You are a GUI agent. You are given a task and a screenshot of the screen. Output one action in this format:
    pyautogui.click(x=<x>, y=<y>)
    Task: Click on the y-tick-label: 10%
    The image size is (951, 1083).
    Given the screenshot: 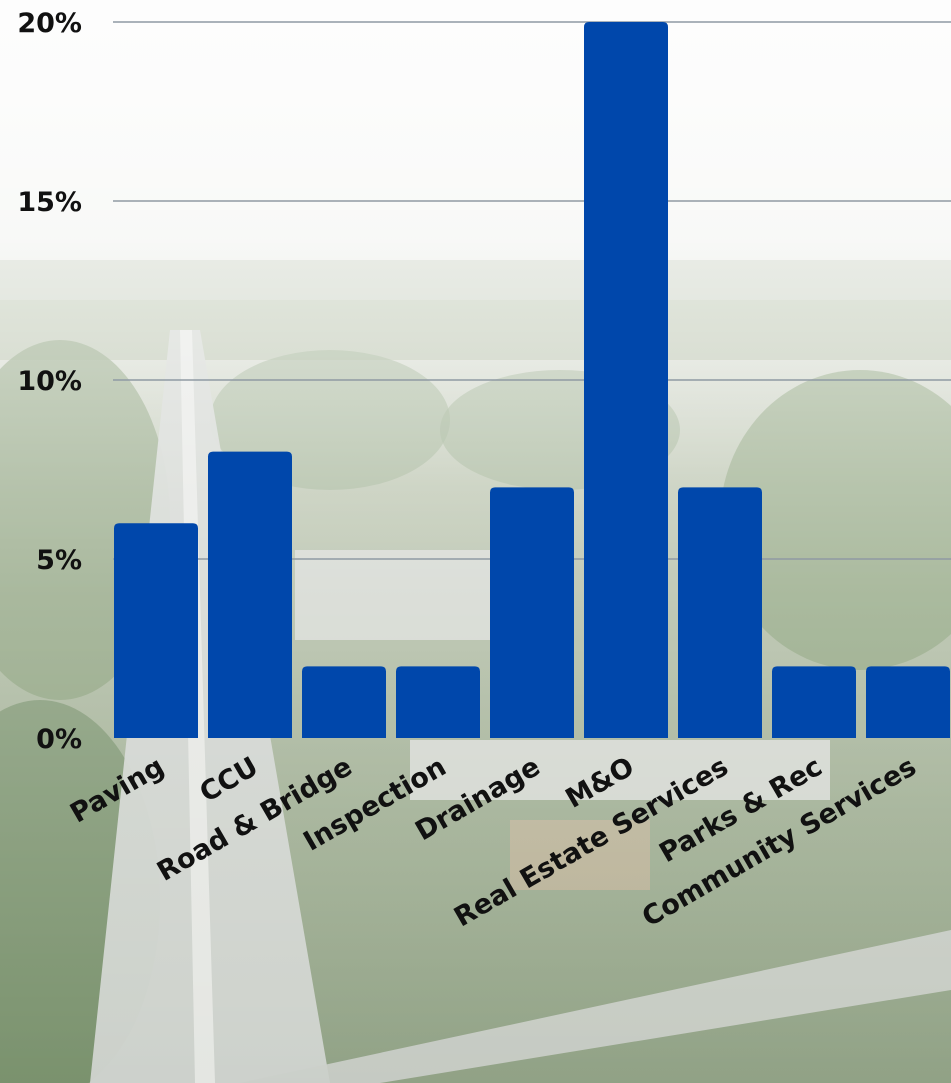 What is the action you would take?
    pyautogui.click(x=49, y=381)
    